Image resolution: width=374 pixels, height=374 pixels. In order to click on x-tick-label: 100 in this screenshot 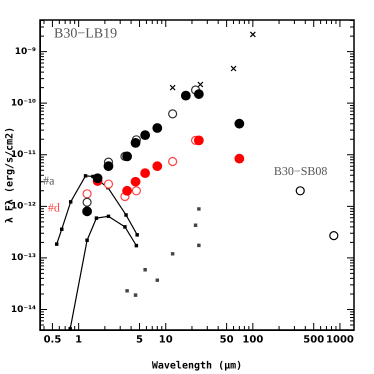, I will do `click(253, 340)`.